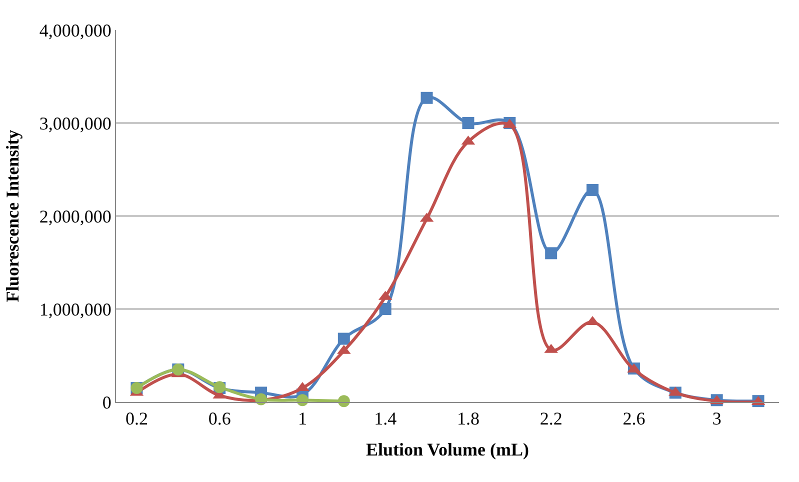 The height and width of the screenshot is (482, 799). I want to click on y-tick-label: 3,000,000, so click(75, 123).